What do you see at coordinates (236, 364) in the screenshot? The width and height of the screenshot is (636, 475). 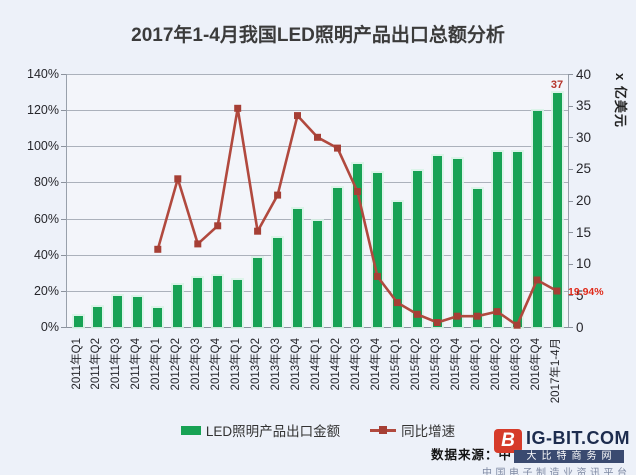 I see `x-axis-label: 2013年Q1` at bounding box center [236, 364].